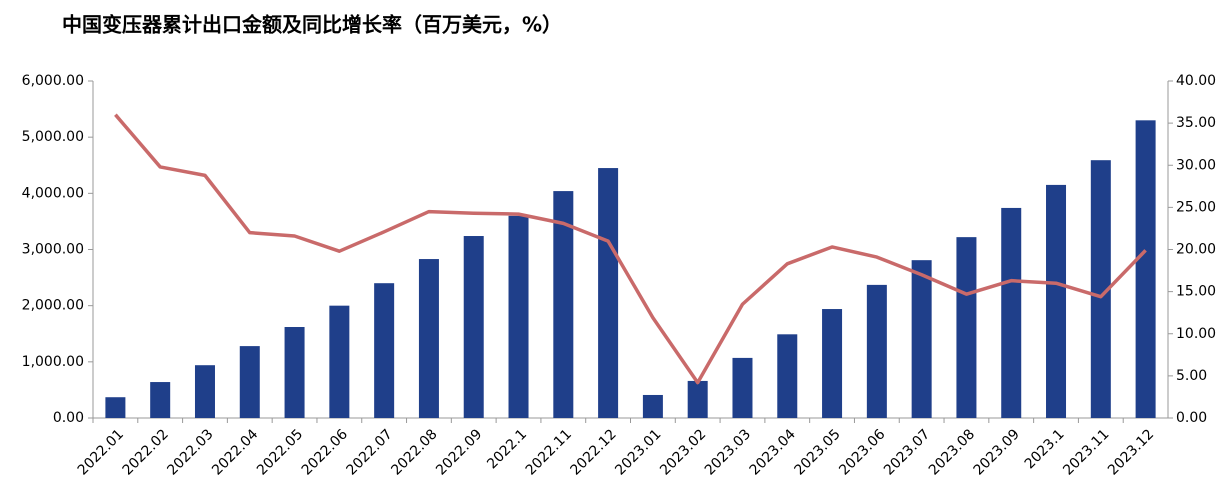 The width and height of the screenshot is (1231, 499). What do you see at coordinates (68, 418) in the screenshot?
I see `y-tick-label: 0.00` at bounding box center [68, 418].